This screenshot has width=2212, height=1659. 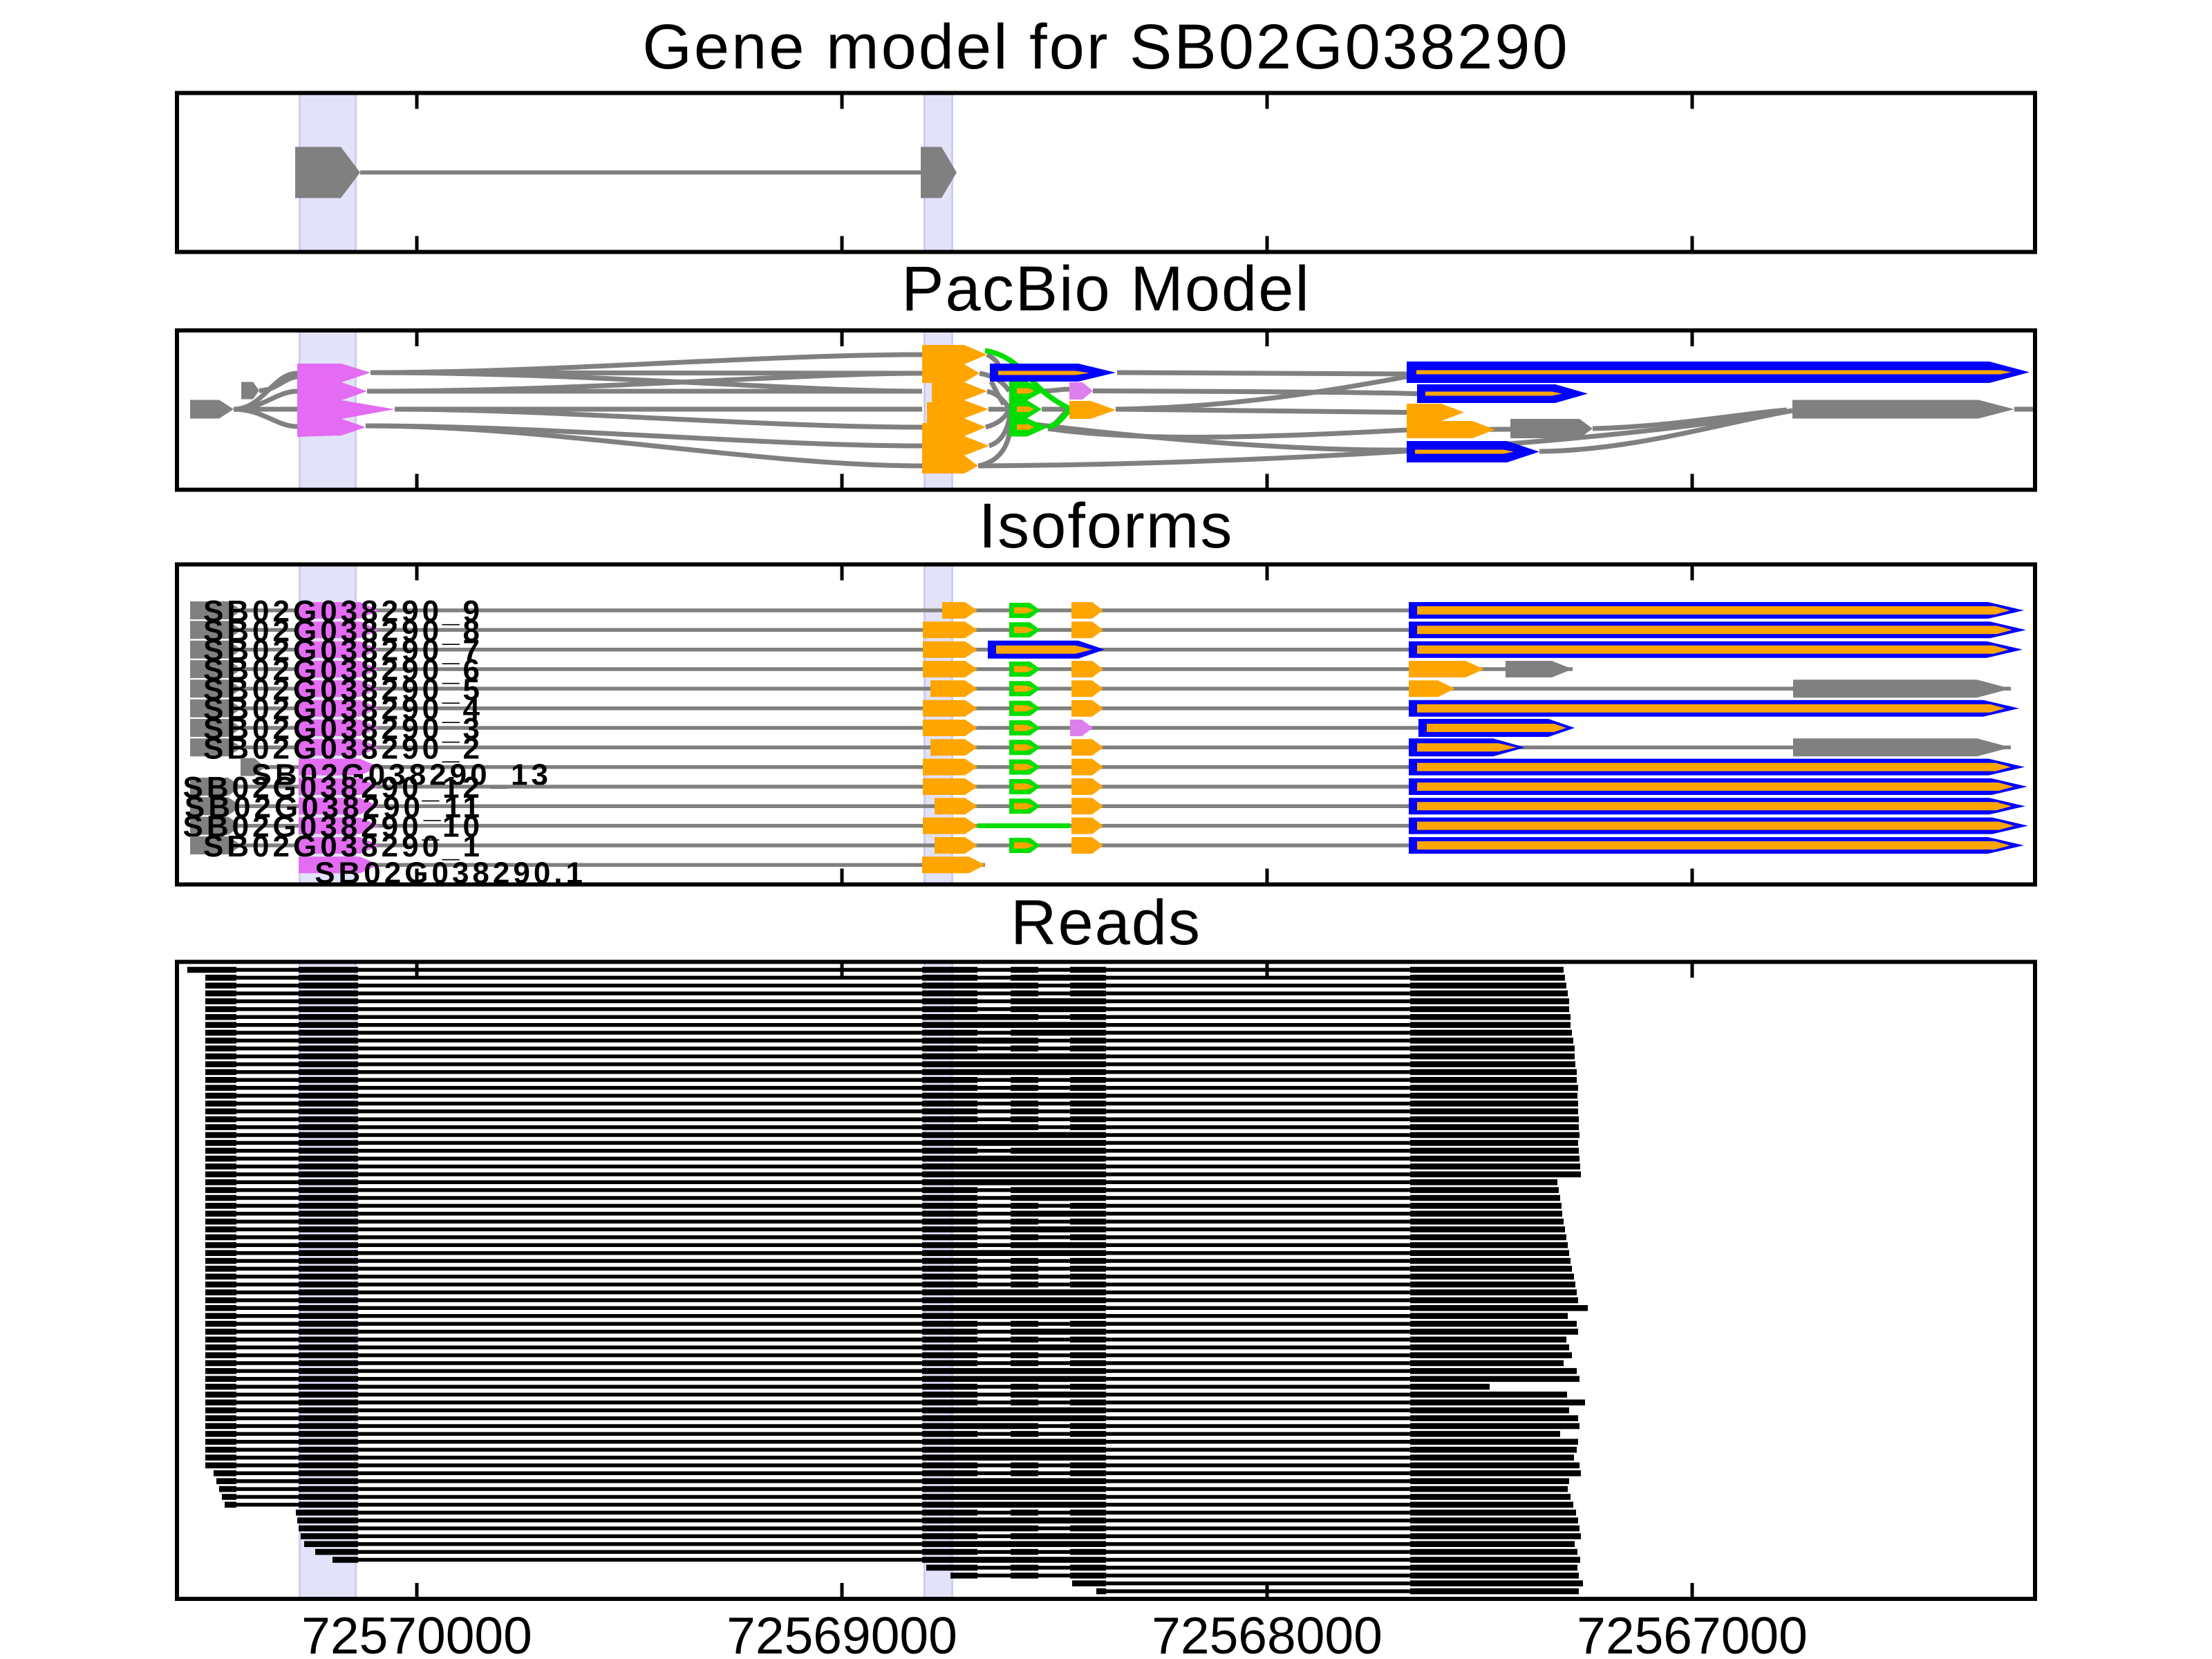 What do you see at coordinates (1106, 526) in the screenshot?
I see `svg-text: Isoforms` at bounding box center [1106, 526].